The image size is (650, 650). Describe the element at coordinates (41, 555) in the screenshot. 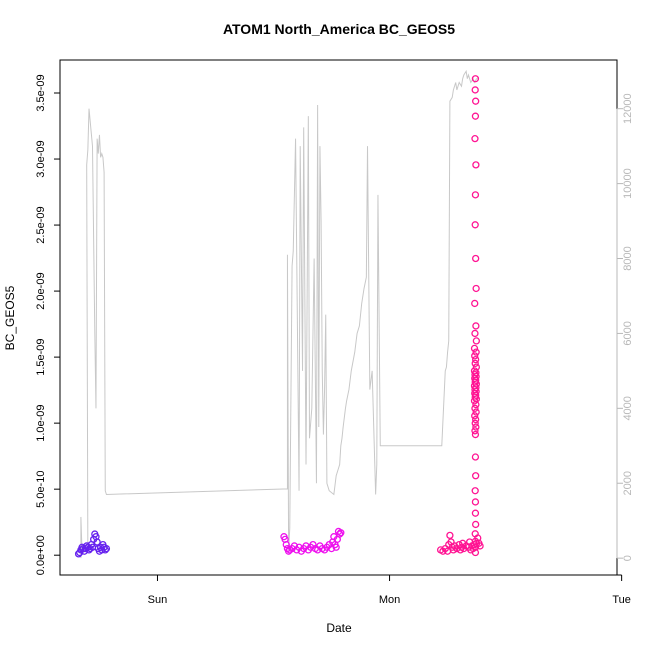

I see `y-tick-label: 0.0e+00` at that location.